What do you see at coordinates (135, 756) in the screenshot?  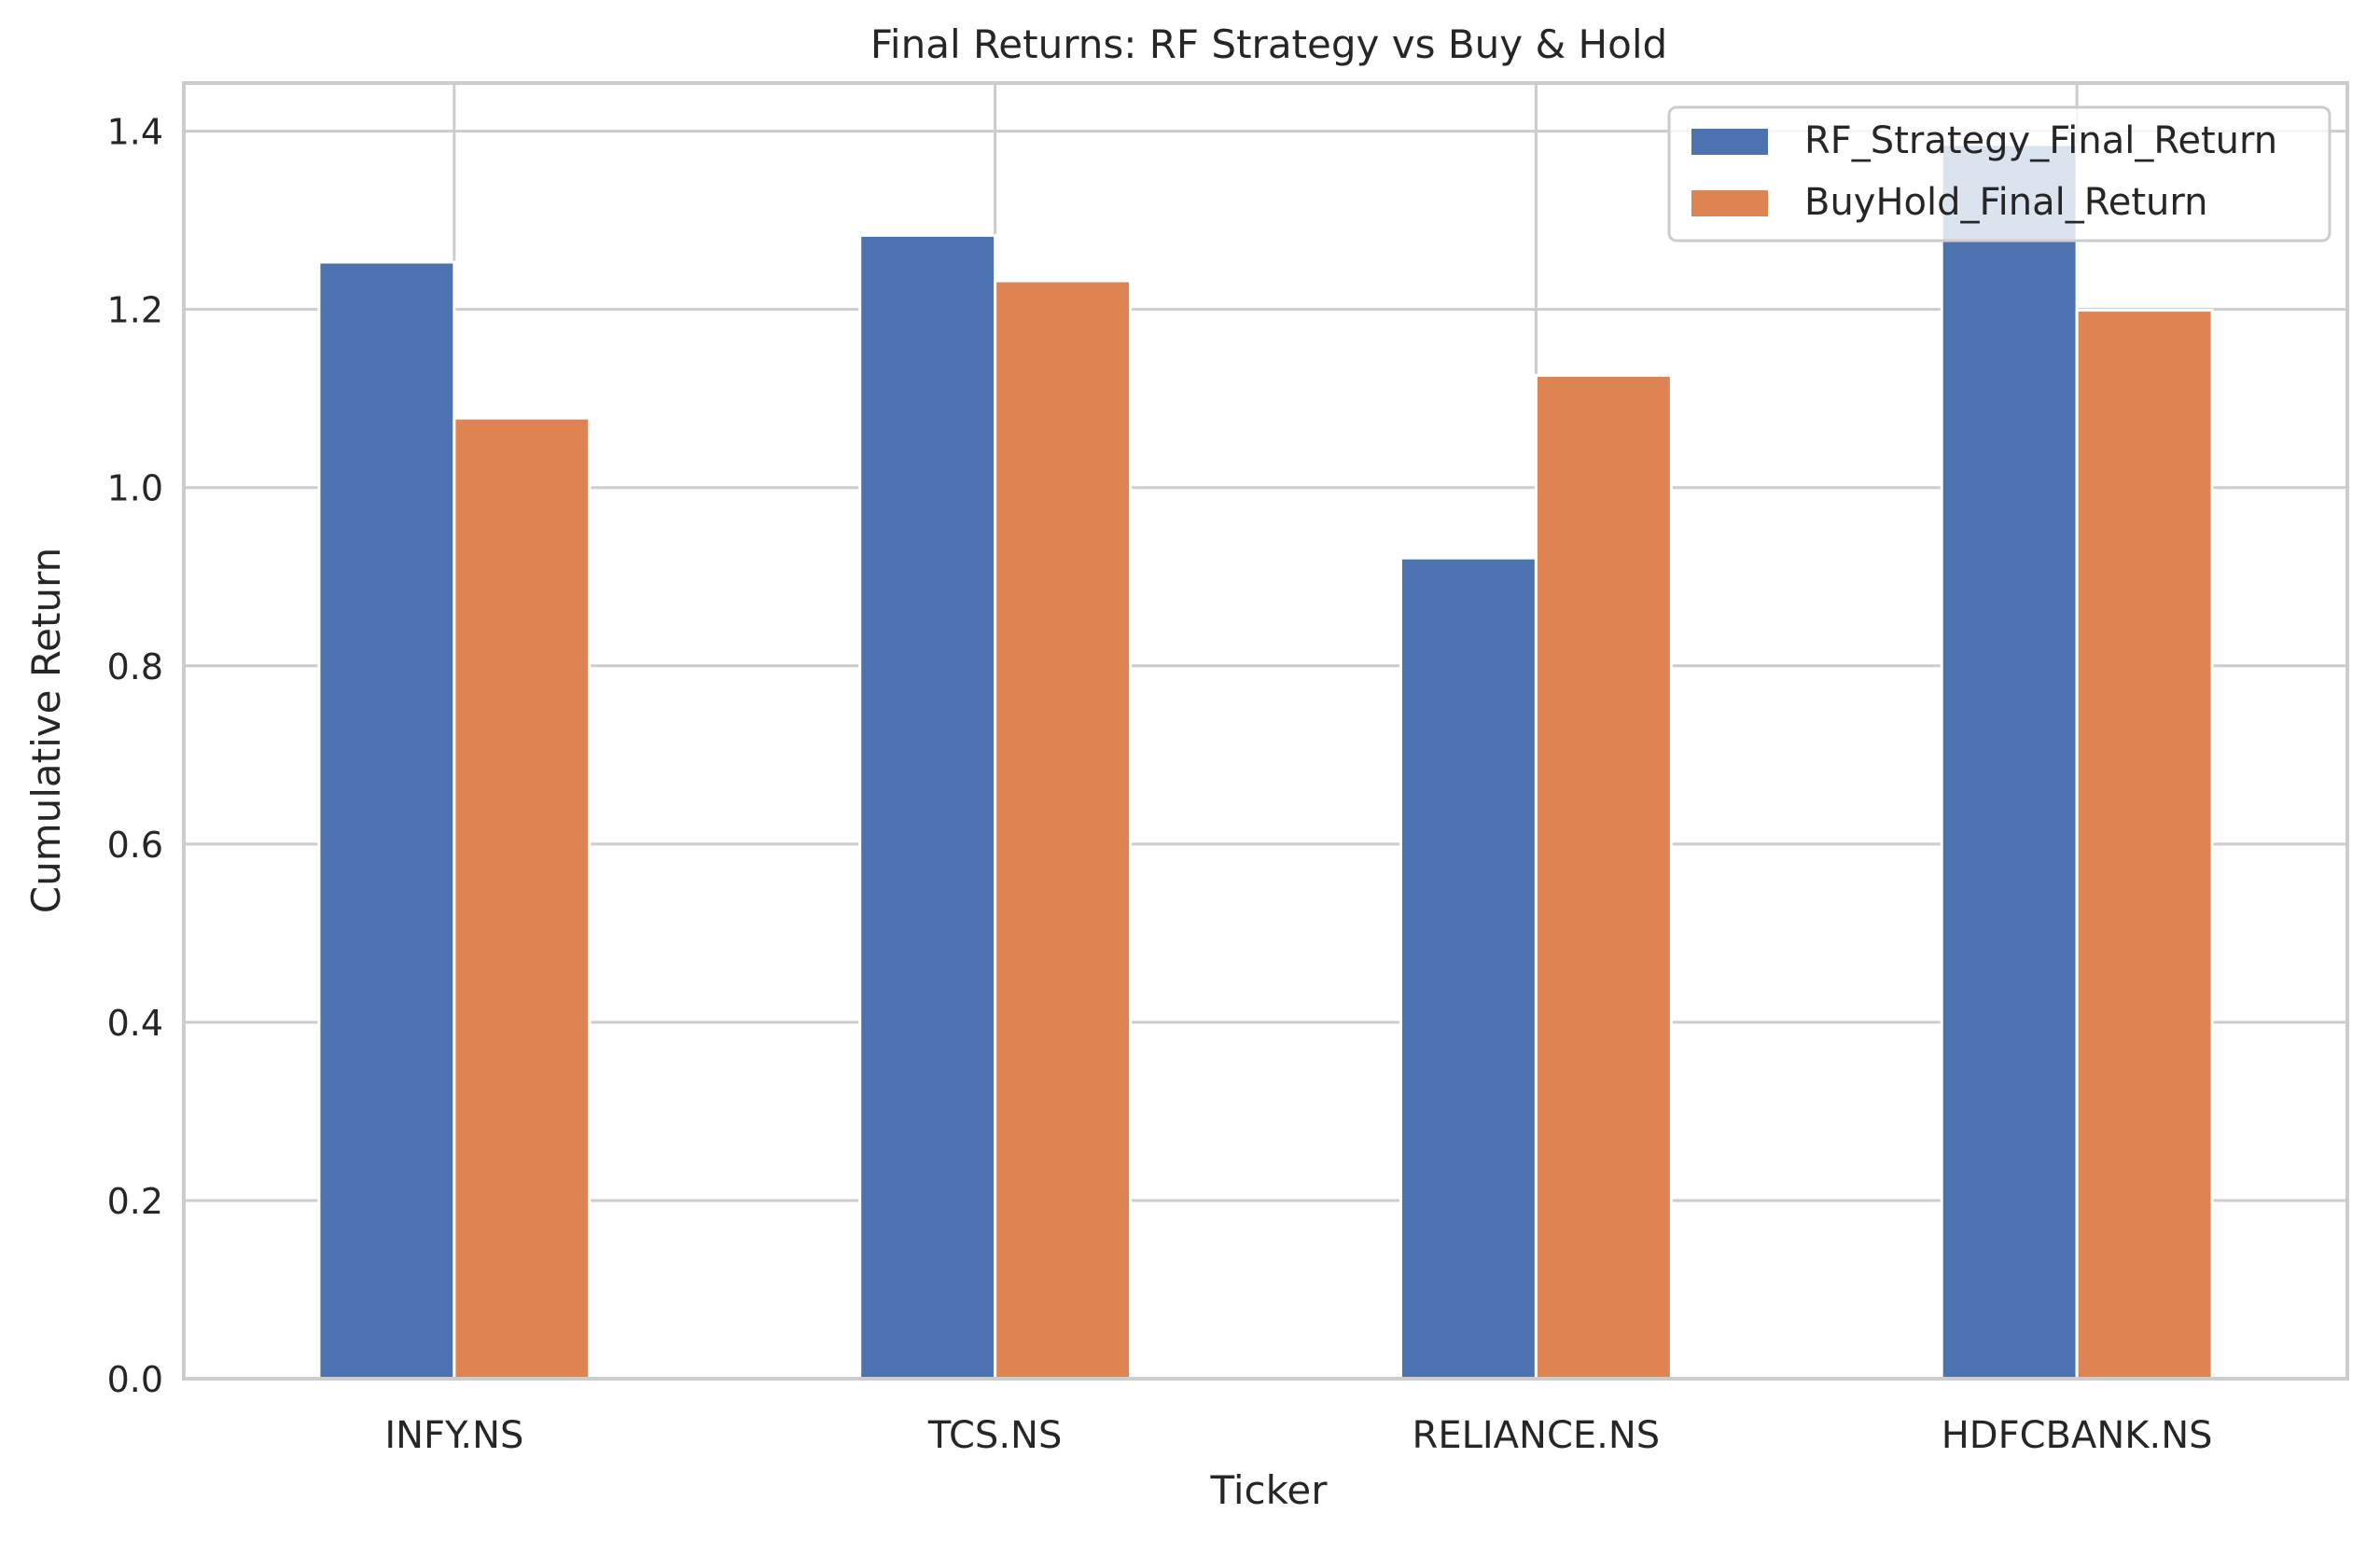 I see `y-tick-labels: 0.0 0.2 0.4 0.6 0.8 1.0 1.2 1.4` at bounding box center [135, 756].